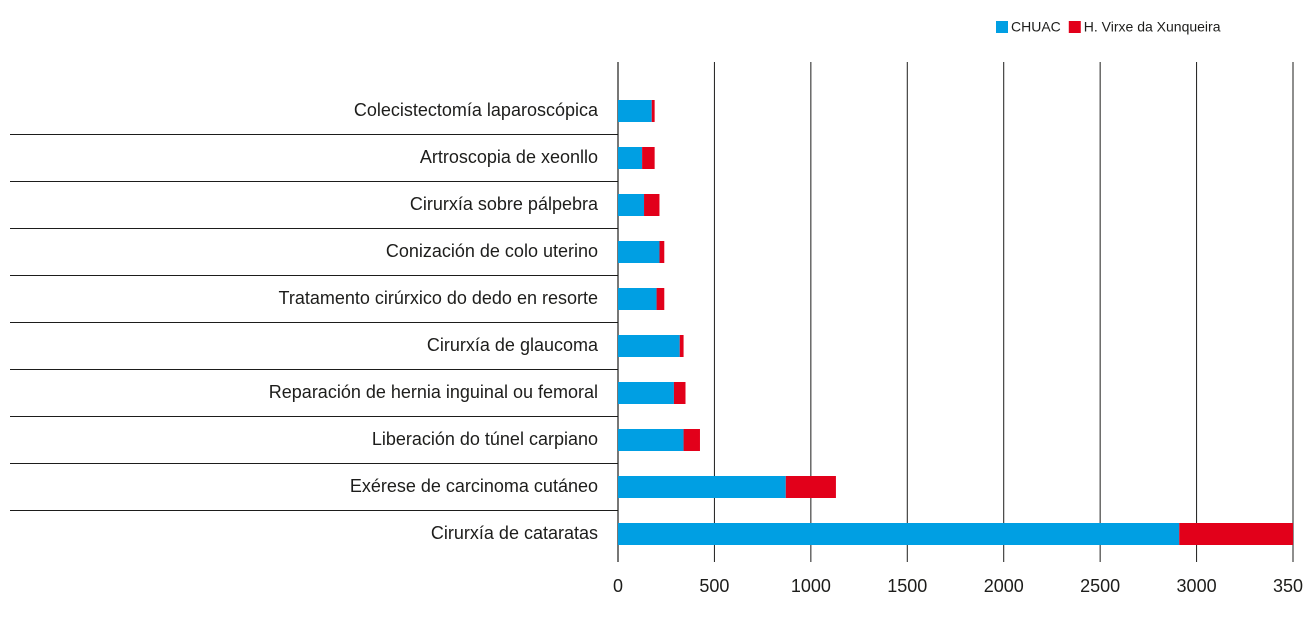  Describe the element at coordinates (439, 298) in the screenshot. I see `y-tick-label: Tratamento cirúrxico do dedo en resorte` at that location.